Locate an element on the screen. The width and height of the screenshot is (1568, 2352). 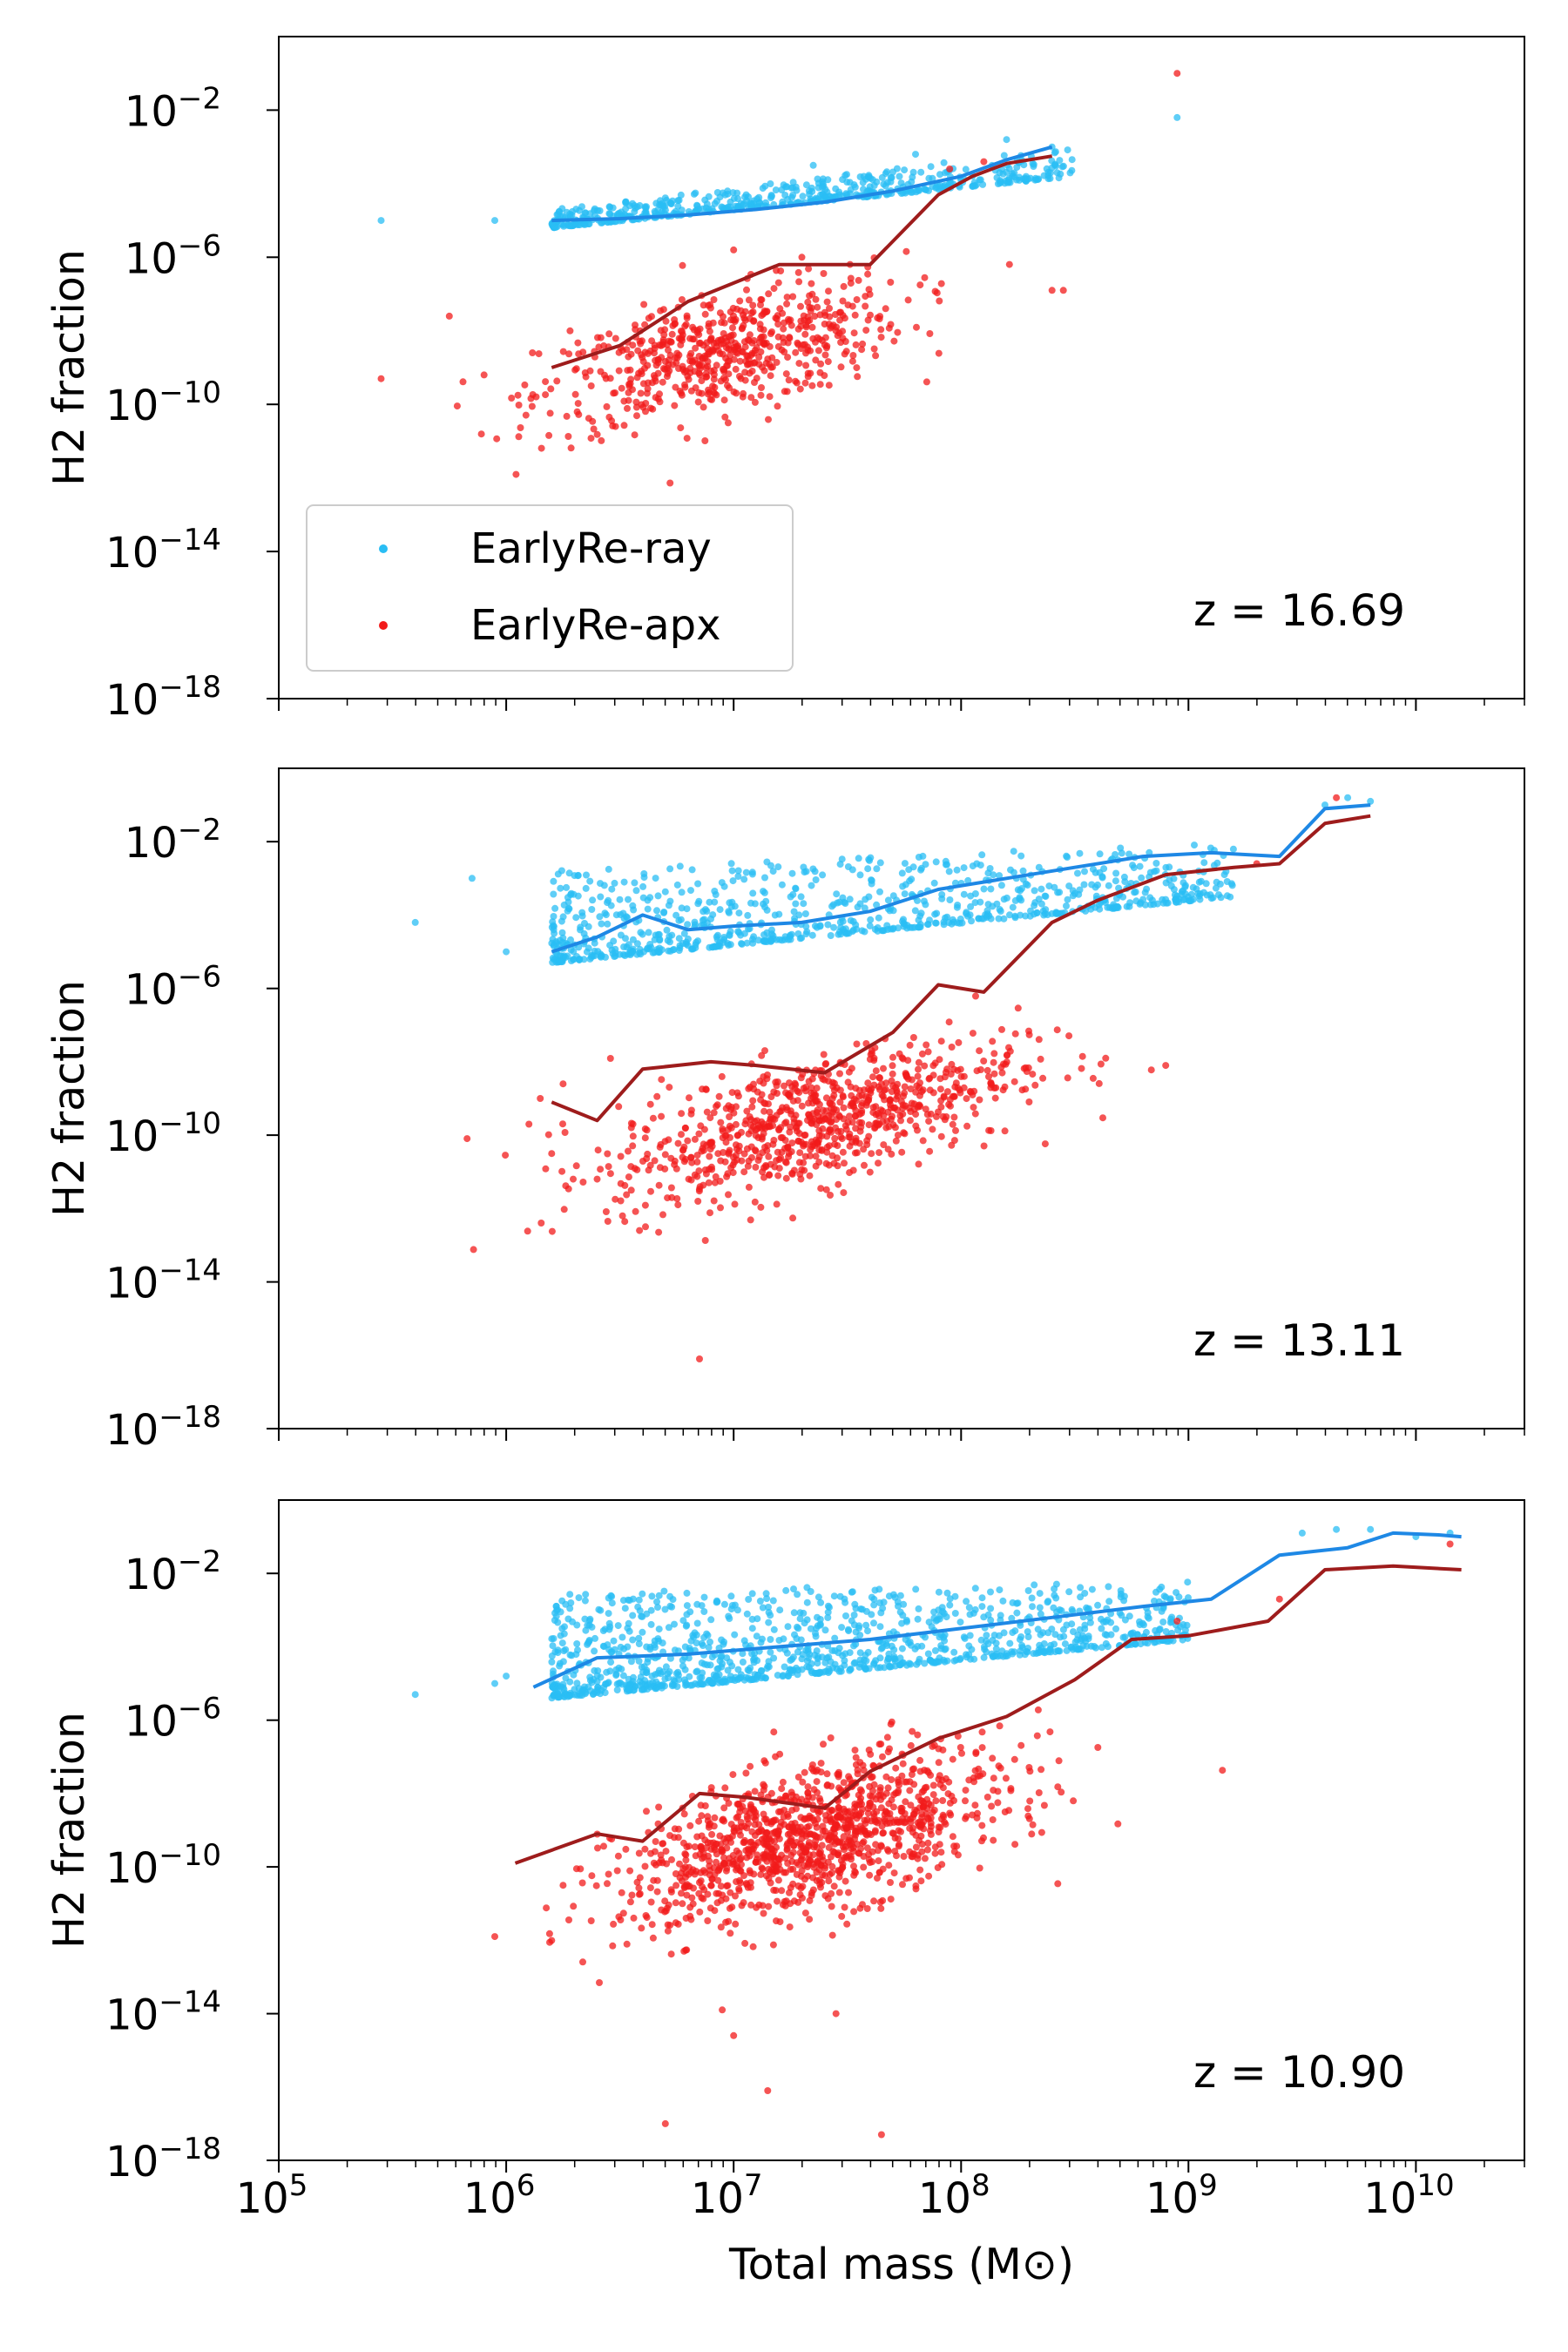
ray-point-outlier is located at coordinates (1337, 1529).